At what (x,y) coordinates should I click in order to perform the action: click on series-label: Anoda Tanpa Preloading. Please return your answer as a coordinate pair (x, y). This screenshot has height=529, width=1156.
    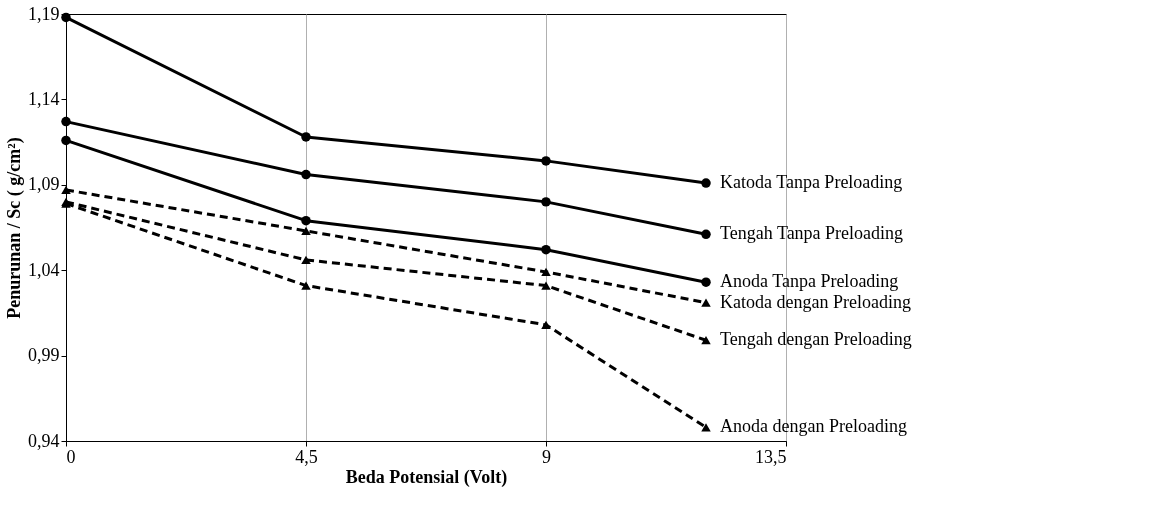
    Looking at the image, I should click on (809, 281).